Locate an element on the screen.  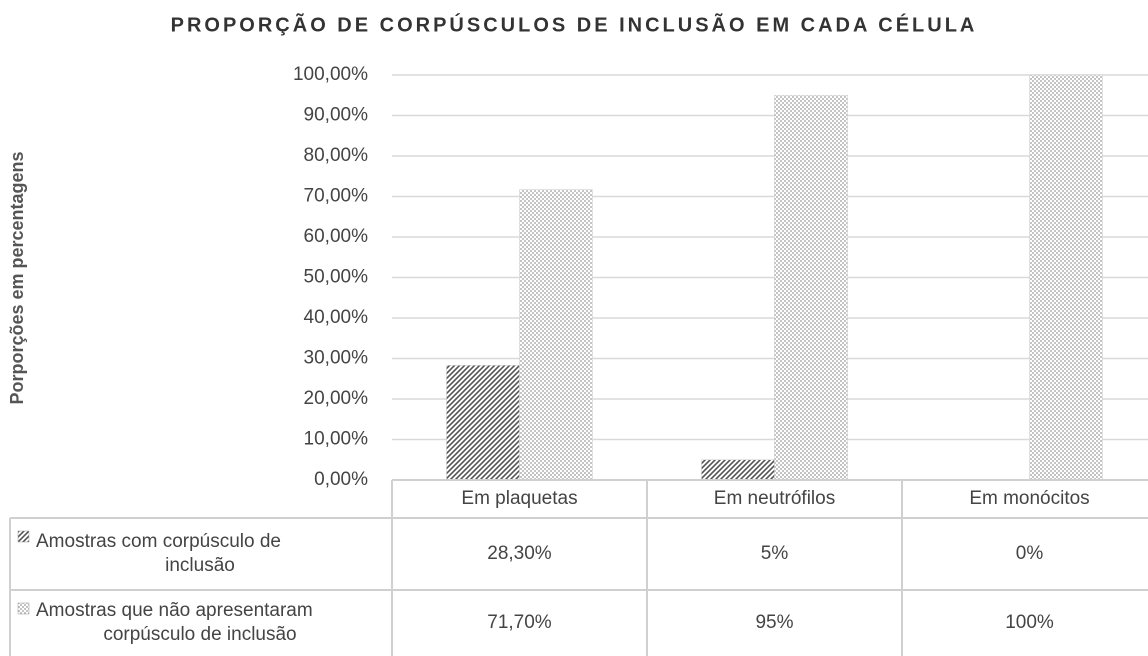
y-tick-label: 0,00% is located at coordinates (341, 479).